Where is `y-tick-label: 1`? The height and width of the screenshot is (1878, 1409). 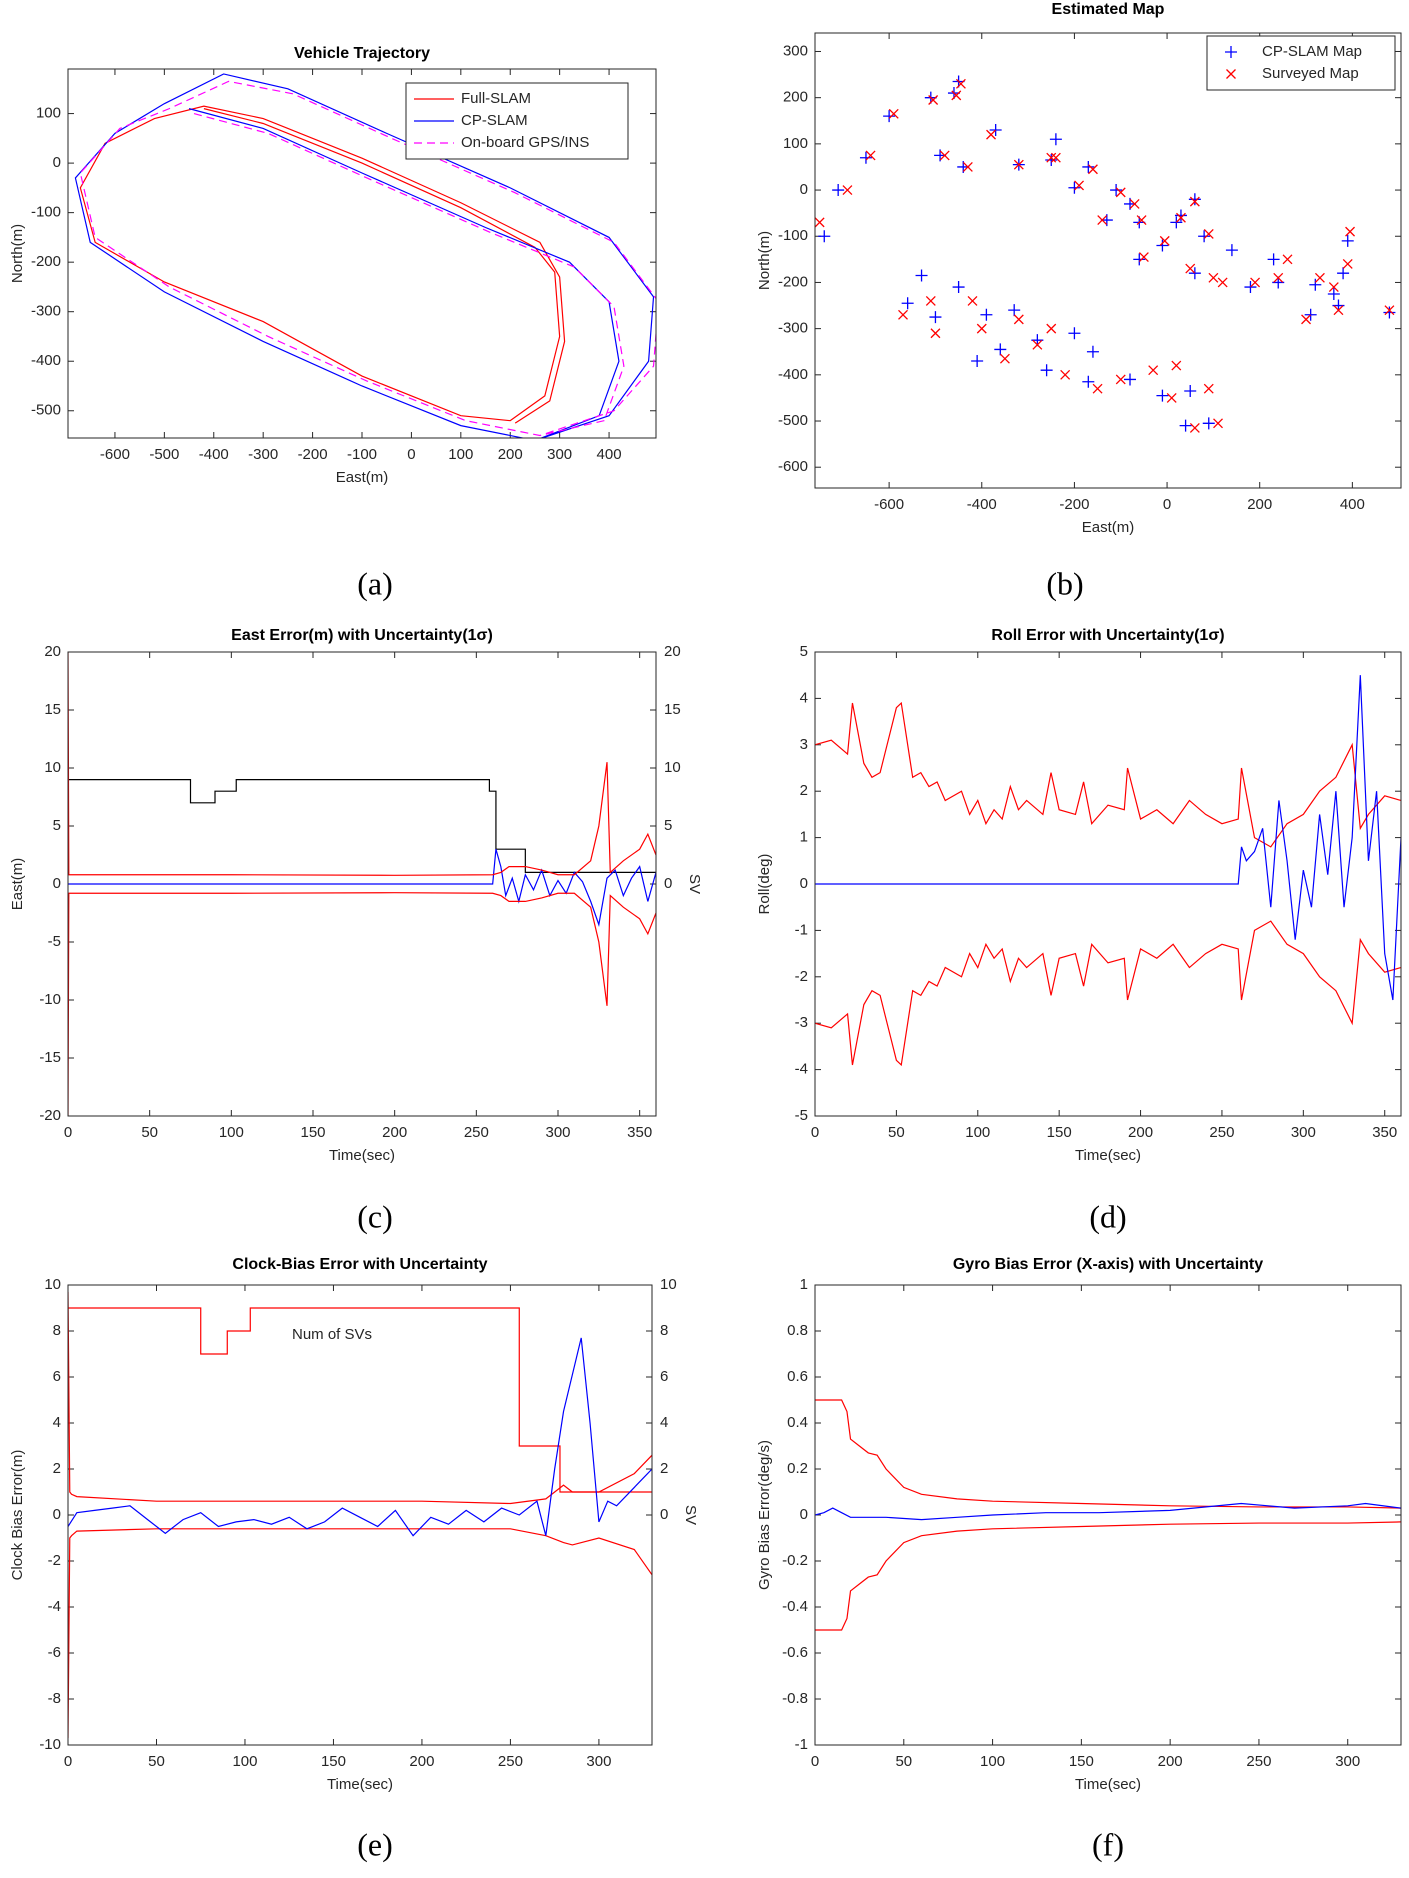 y-tick-label: 1 is located at coordinates (804, 837).